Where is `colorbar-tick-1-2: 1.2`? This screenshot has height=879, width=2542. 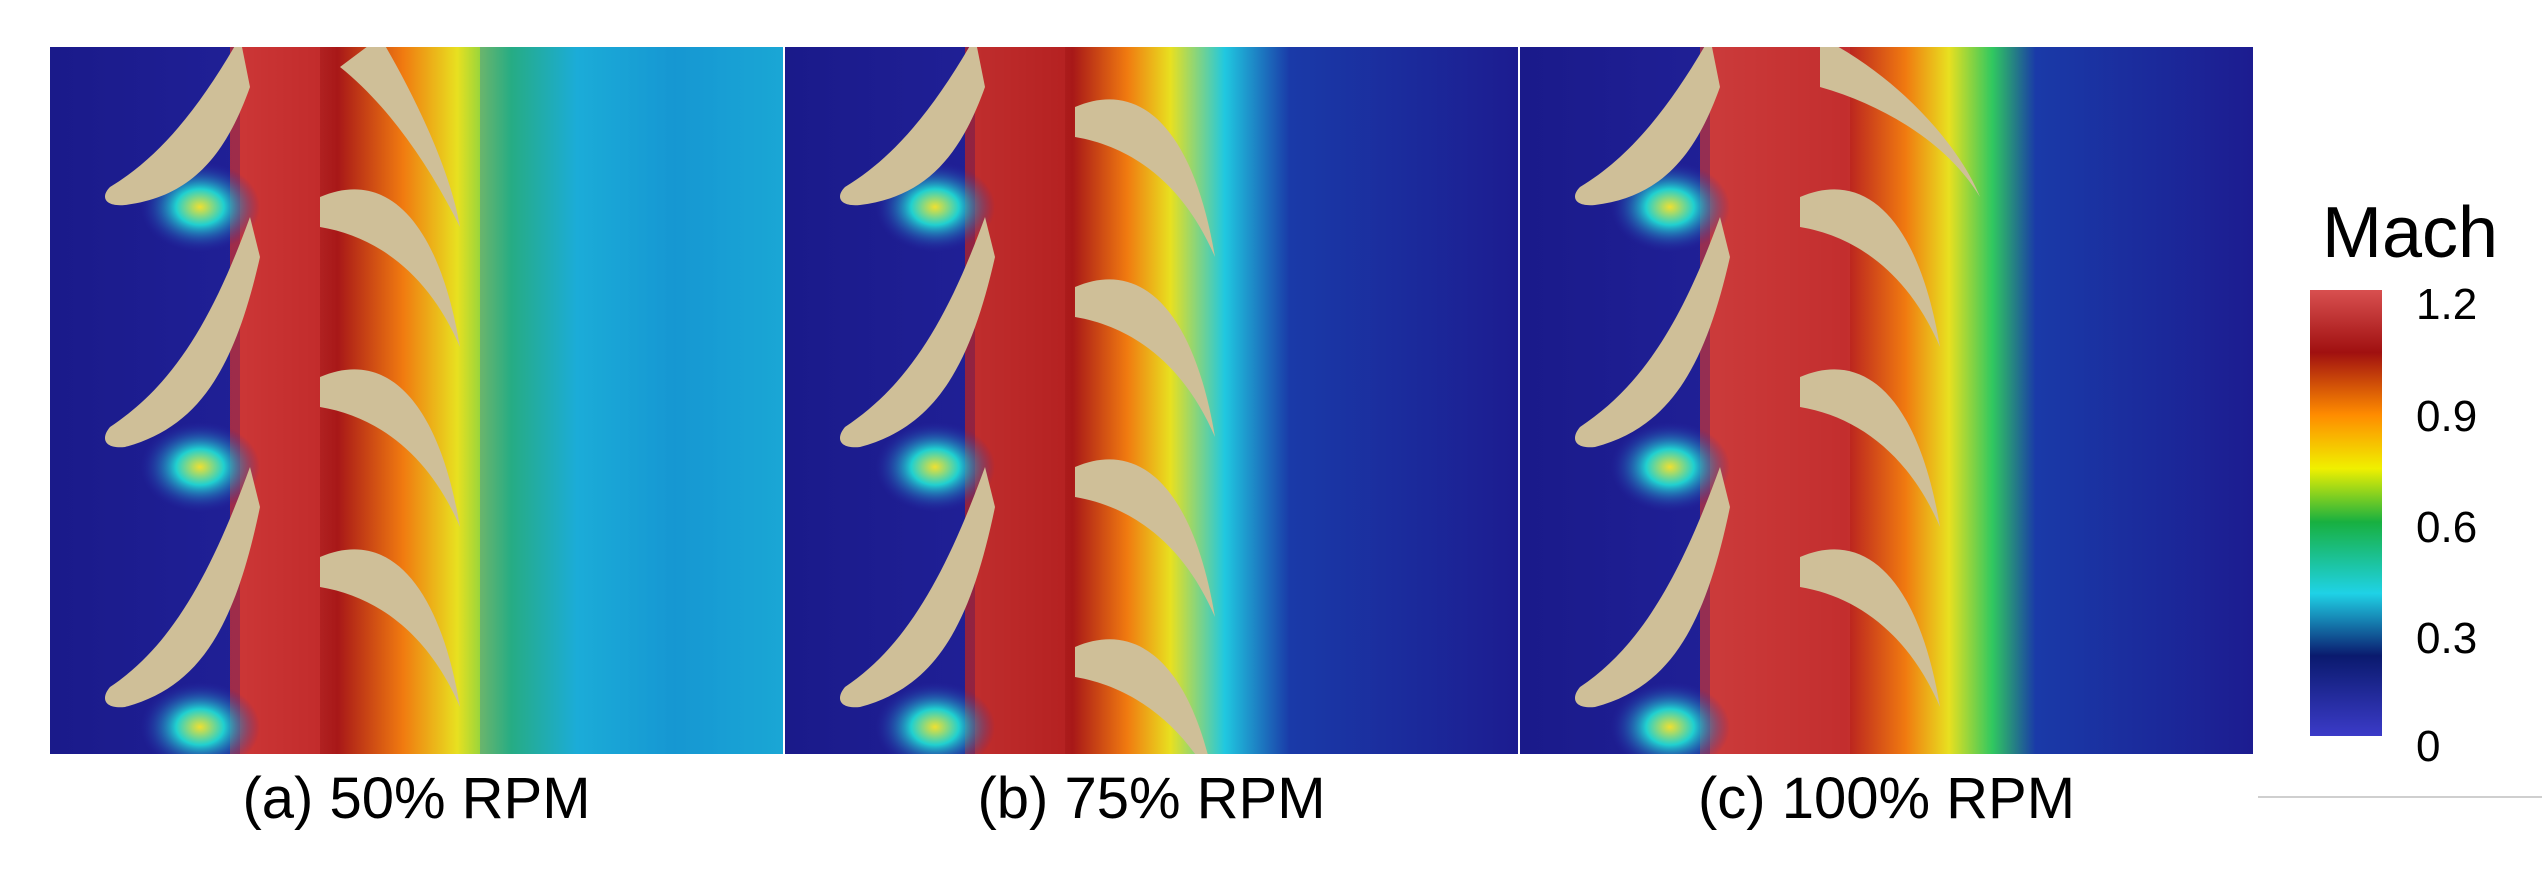 colorbar-tick-1-2: 1.2 is located at coordinates (2447, 304).